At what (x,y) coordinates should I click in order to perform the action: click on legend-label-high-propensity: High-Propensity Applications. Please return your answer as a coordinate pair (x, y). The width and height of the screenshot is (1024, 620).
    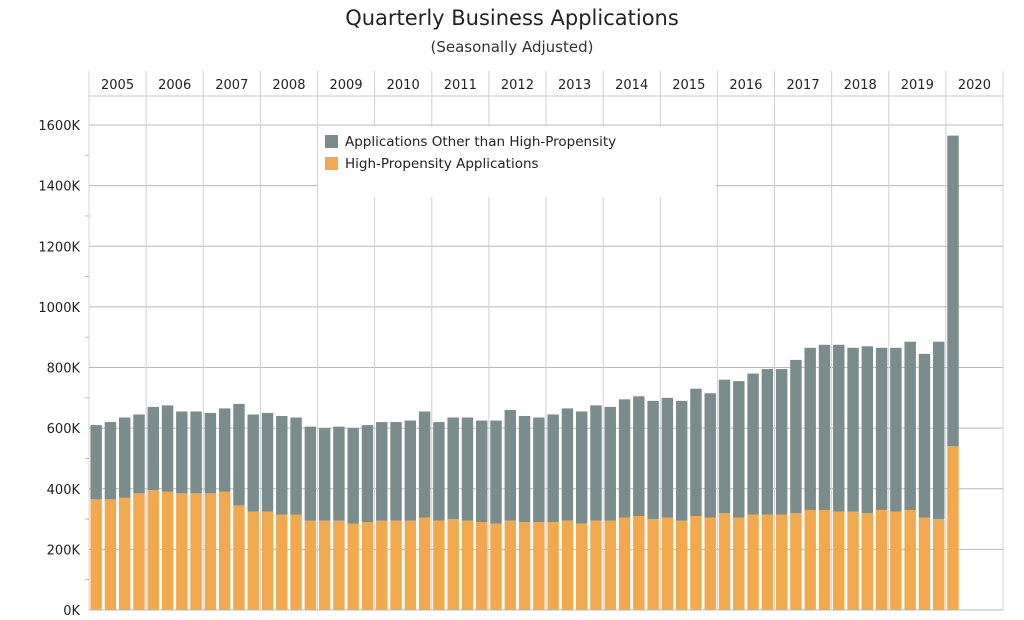
    Looking at the image, I should click on (442, 164).